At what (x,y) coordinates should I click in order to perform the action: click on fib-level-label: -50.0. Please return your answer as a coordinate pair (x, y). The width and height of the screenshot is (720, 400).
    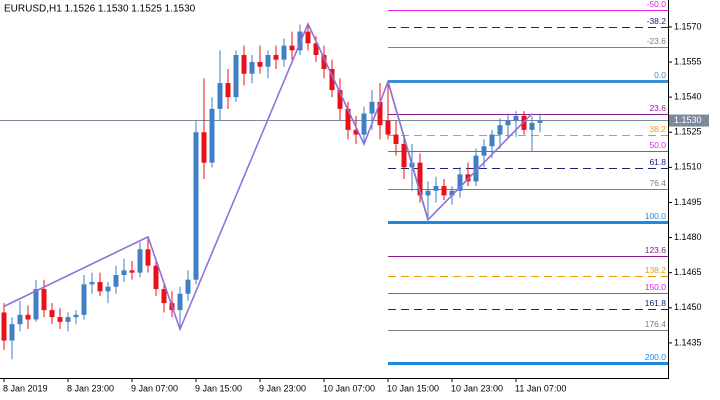
    Looking at the image, I should click on (657, 4).